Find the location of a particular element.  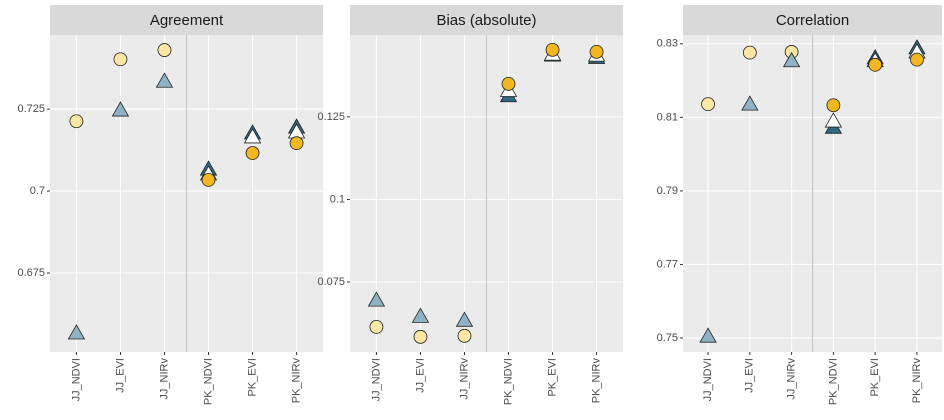

y-tick-label: 0.79 is located at coordinates (667, 191).